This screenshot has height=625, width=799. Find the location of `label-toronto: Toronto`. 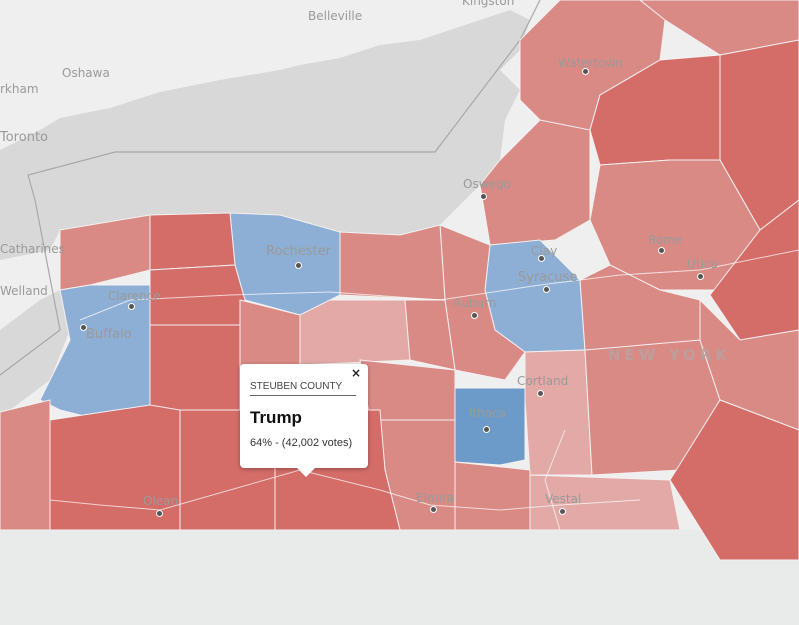

label-toronto: Toronto is located at coordinates (24, 137).